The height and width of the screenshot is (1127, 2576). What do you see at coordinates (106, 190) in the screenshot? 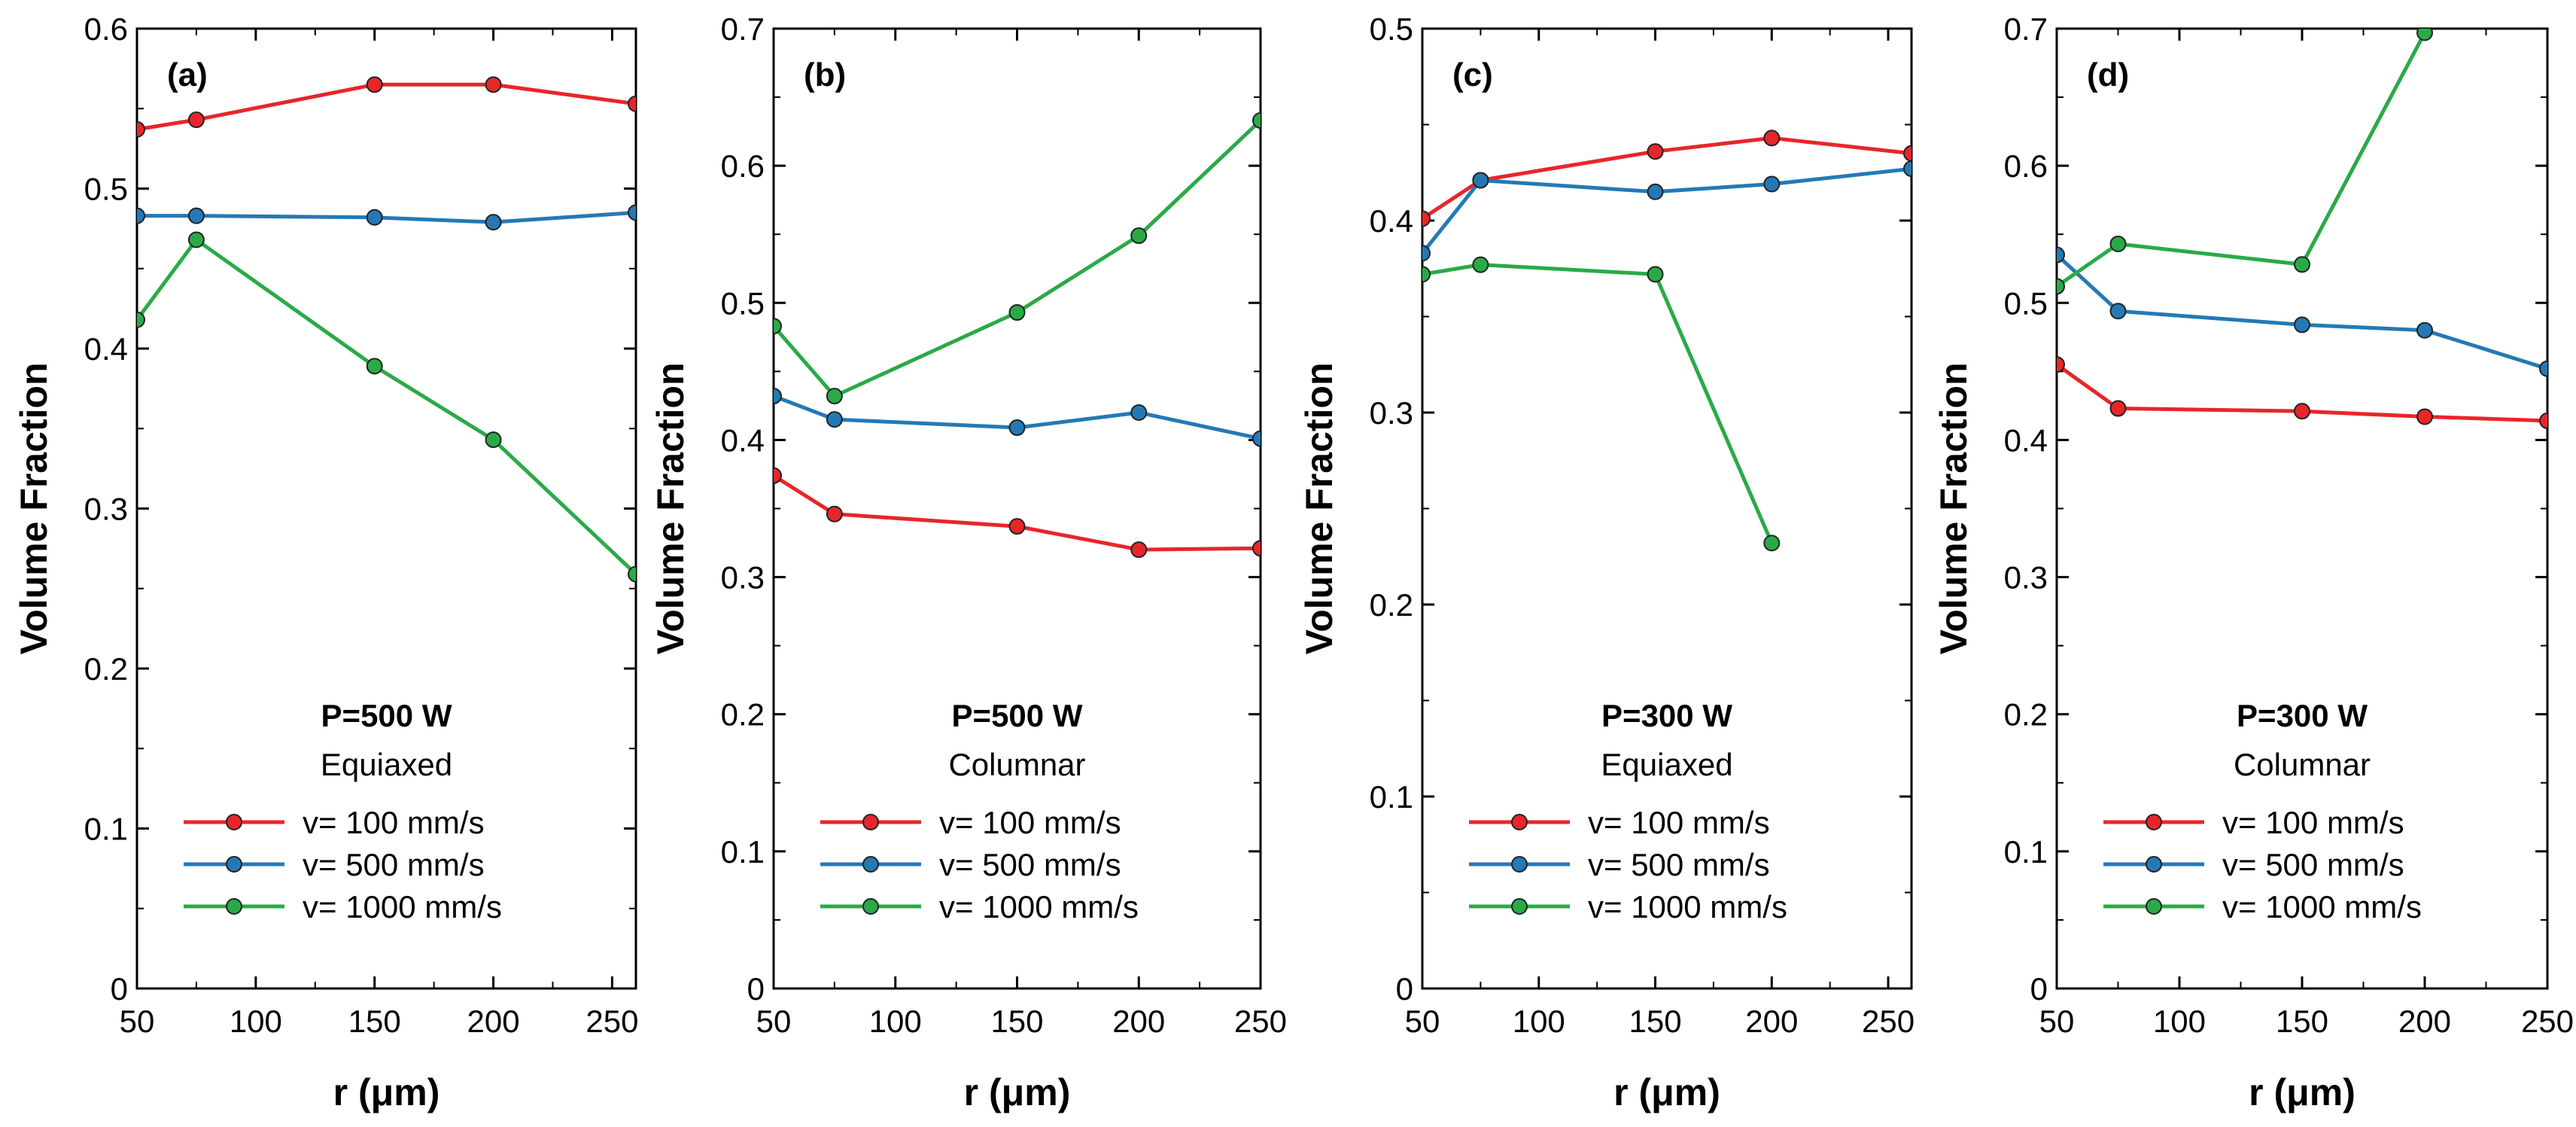
I see `y-tick-label: 0.5` at bounding box center [106, 190].